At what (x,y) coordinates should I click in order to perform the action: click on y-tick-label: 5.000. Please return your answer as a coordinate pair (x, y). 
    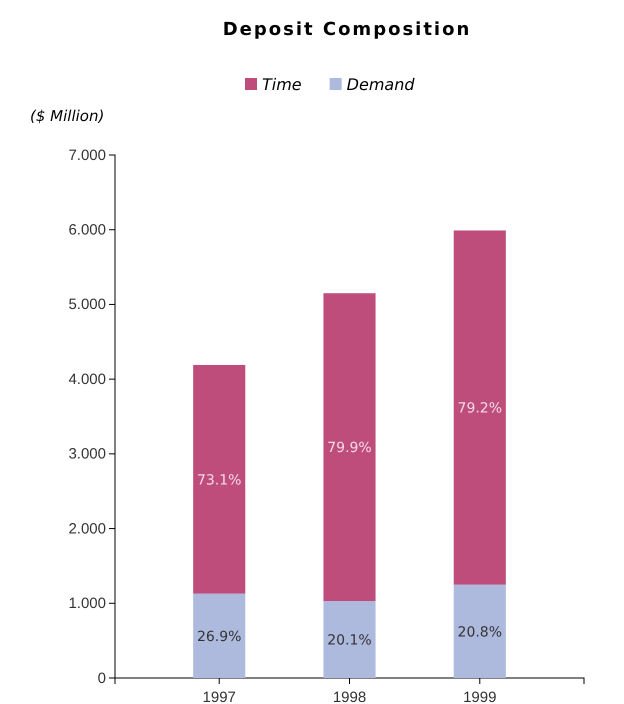
    Looking at the image, I should click on (87, 305).